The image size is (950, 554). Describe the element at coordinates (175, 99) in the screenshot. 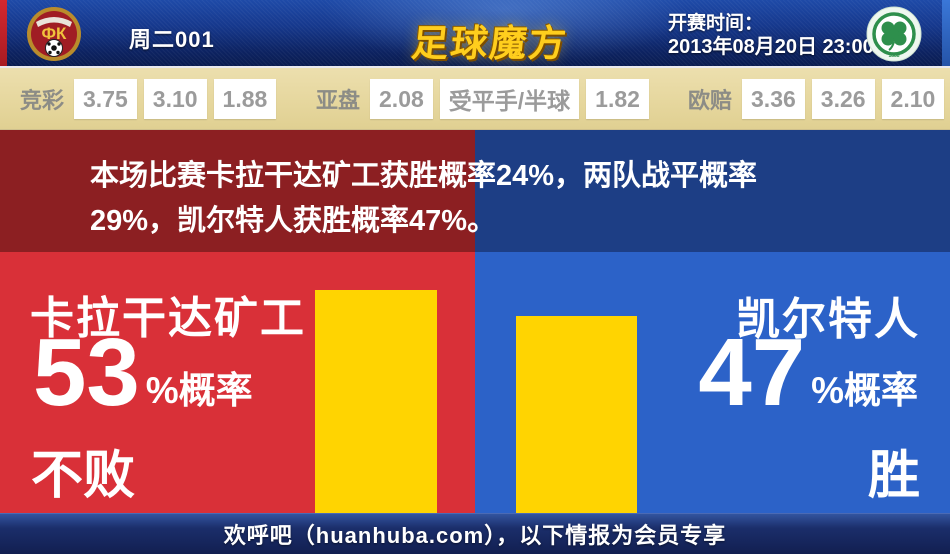

I see `jingcai-draw-odds: 3.10` at that location.